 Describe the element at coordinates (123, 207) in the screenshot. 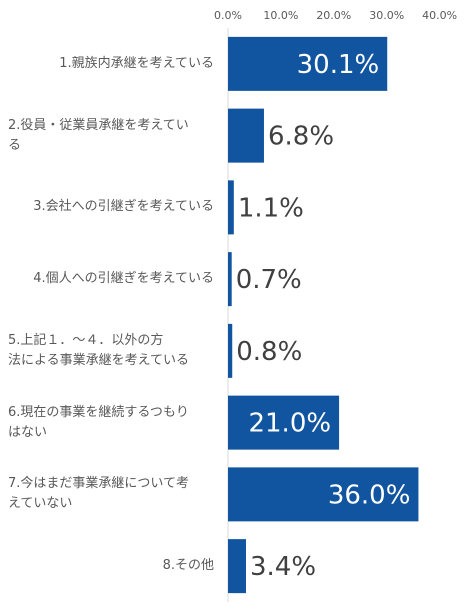

I see `category-label-line: 3.会社への引継ぎを考えている` at that location.